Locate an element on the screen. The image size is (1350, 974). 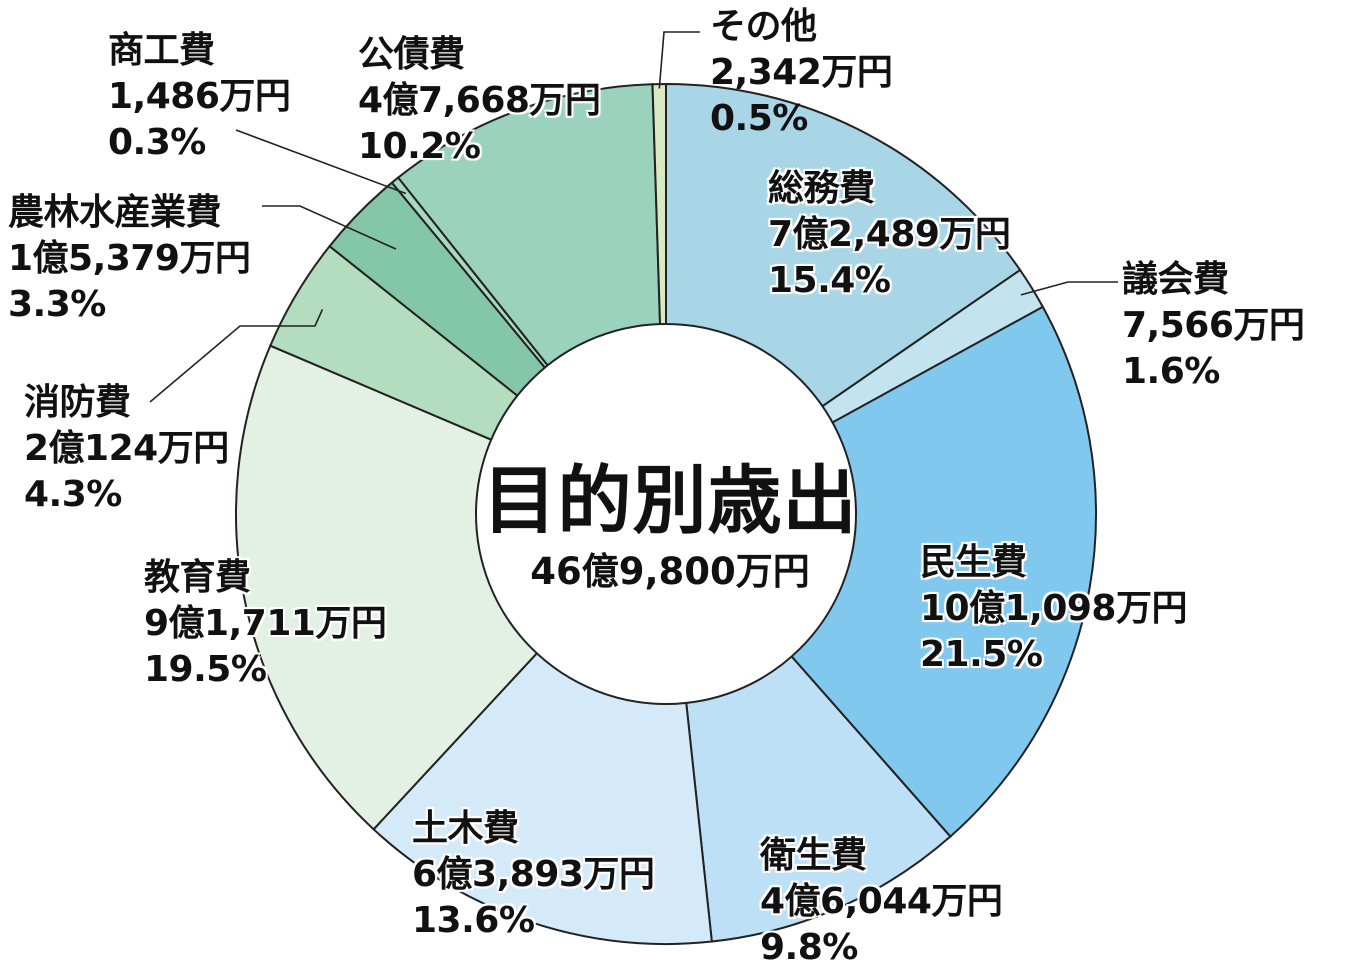
slice-percent: 10.2% is located at coordinates (419, 146).